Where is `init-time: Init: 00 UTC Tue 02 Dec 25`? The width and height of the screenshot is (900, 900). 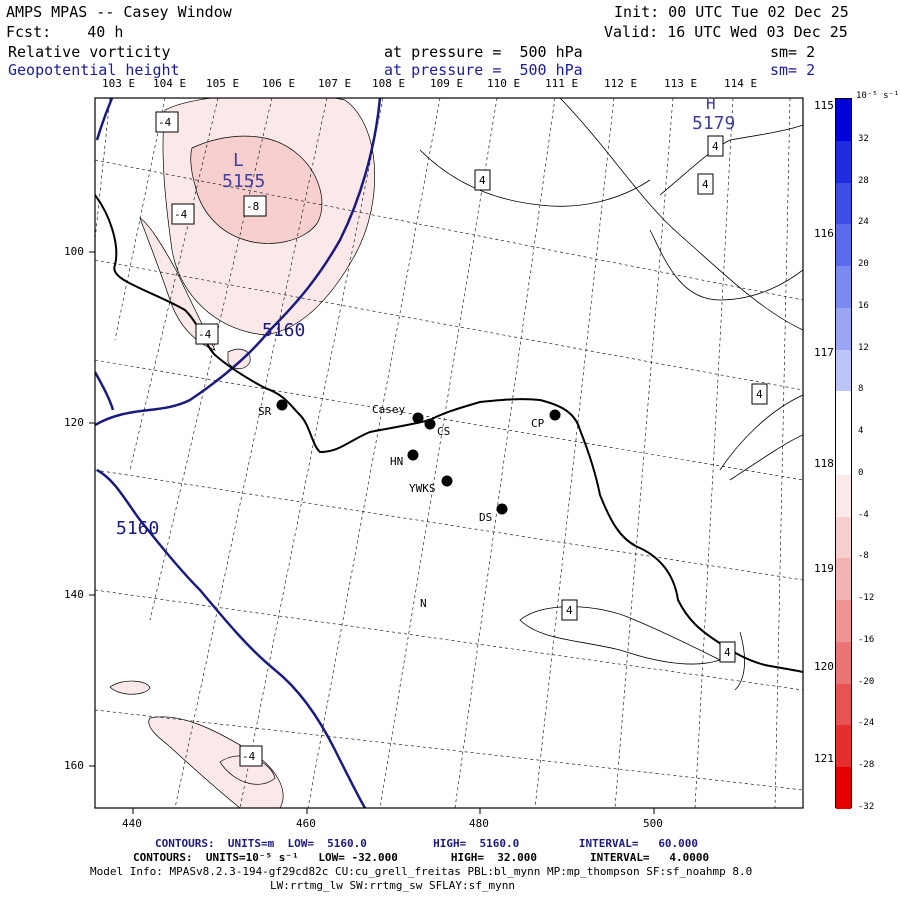
init-time: Init: 00 UTC Tue 02 Dec 25 is located at coordinates (731, 12).